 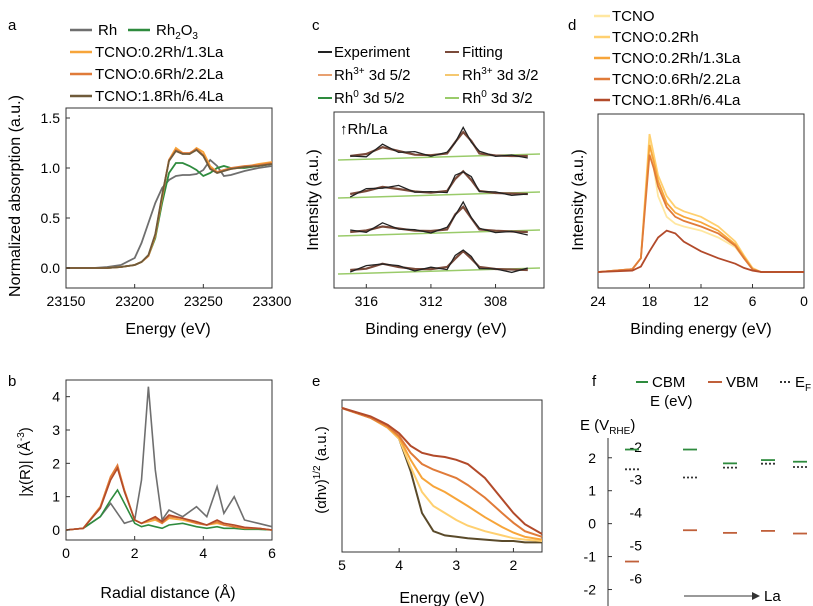 I want to click on legend-rh0-32: Rh0 3d 3/2, so click(x=497, y=98).